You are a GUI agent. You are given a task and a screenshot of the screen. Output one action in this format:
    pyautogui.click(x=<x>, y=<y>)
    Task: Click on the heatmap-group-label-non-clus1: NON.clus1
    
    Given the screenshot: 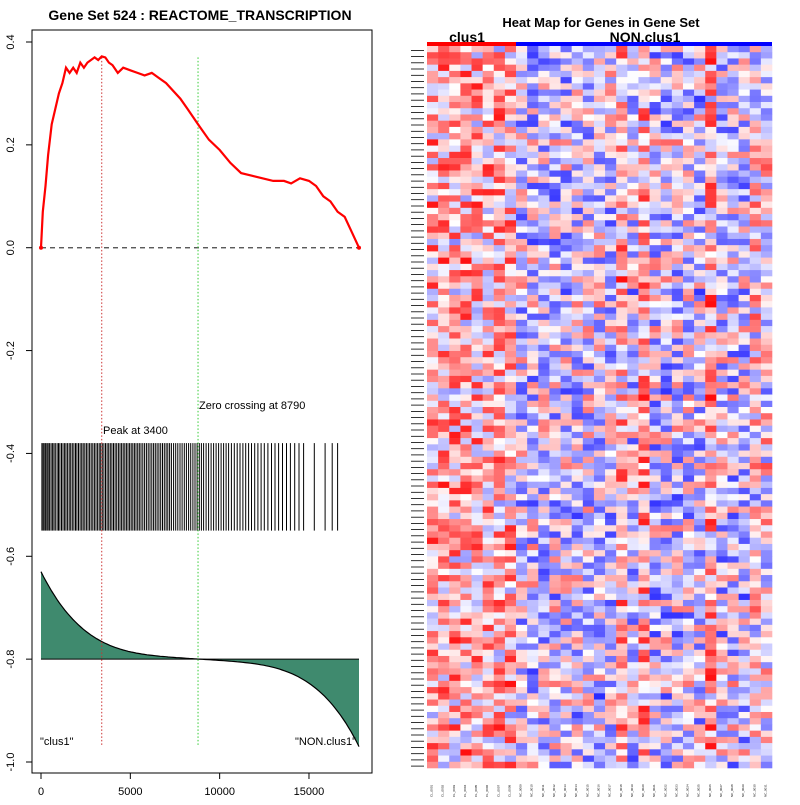 What is the action you would take?
    pyautogui.click(x=645, y=37)
    